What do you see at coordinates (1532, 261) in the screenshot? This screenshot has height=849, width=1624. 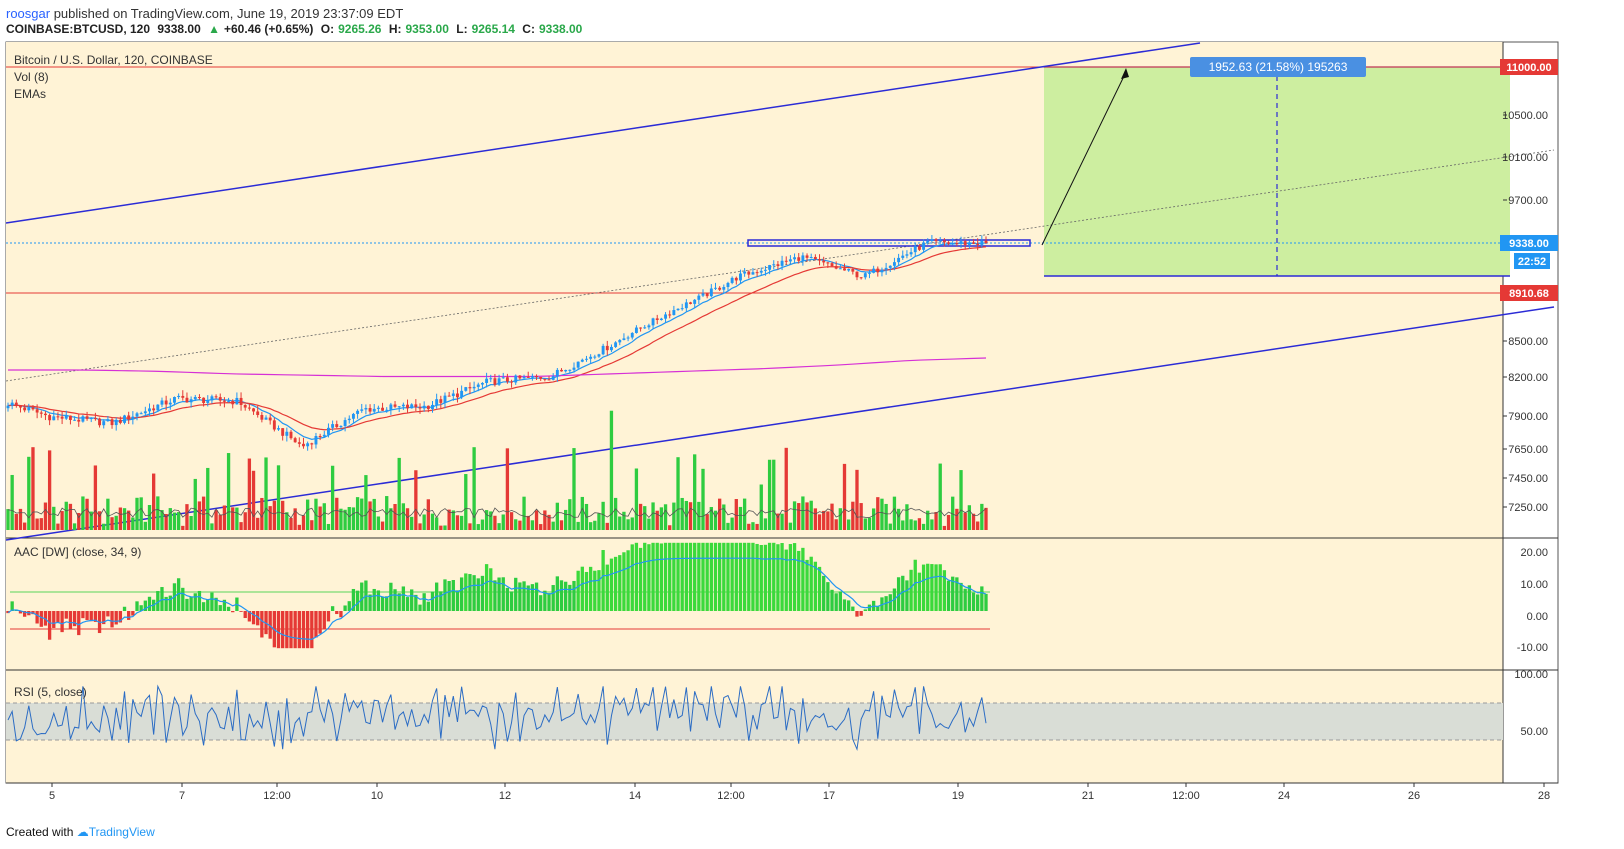 I see `price-badge` at bounding box center [1532, 261].